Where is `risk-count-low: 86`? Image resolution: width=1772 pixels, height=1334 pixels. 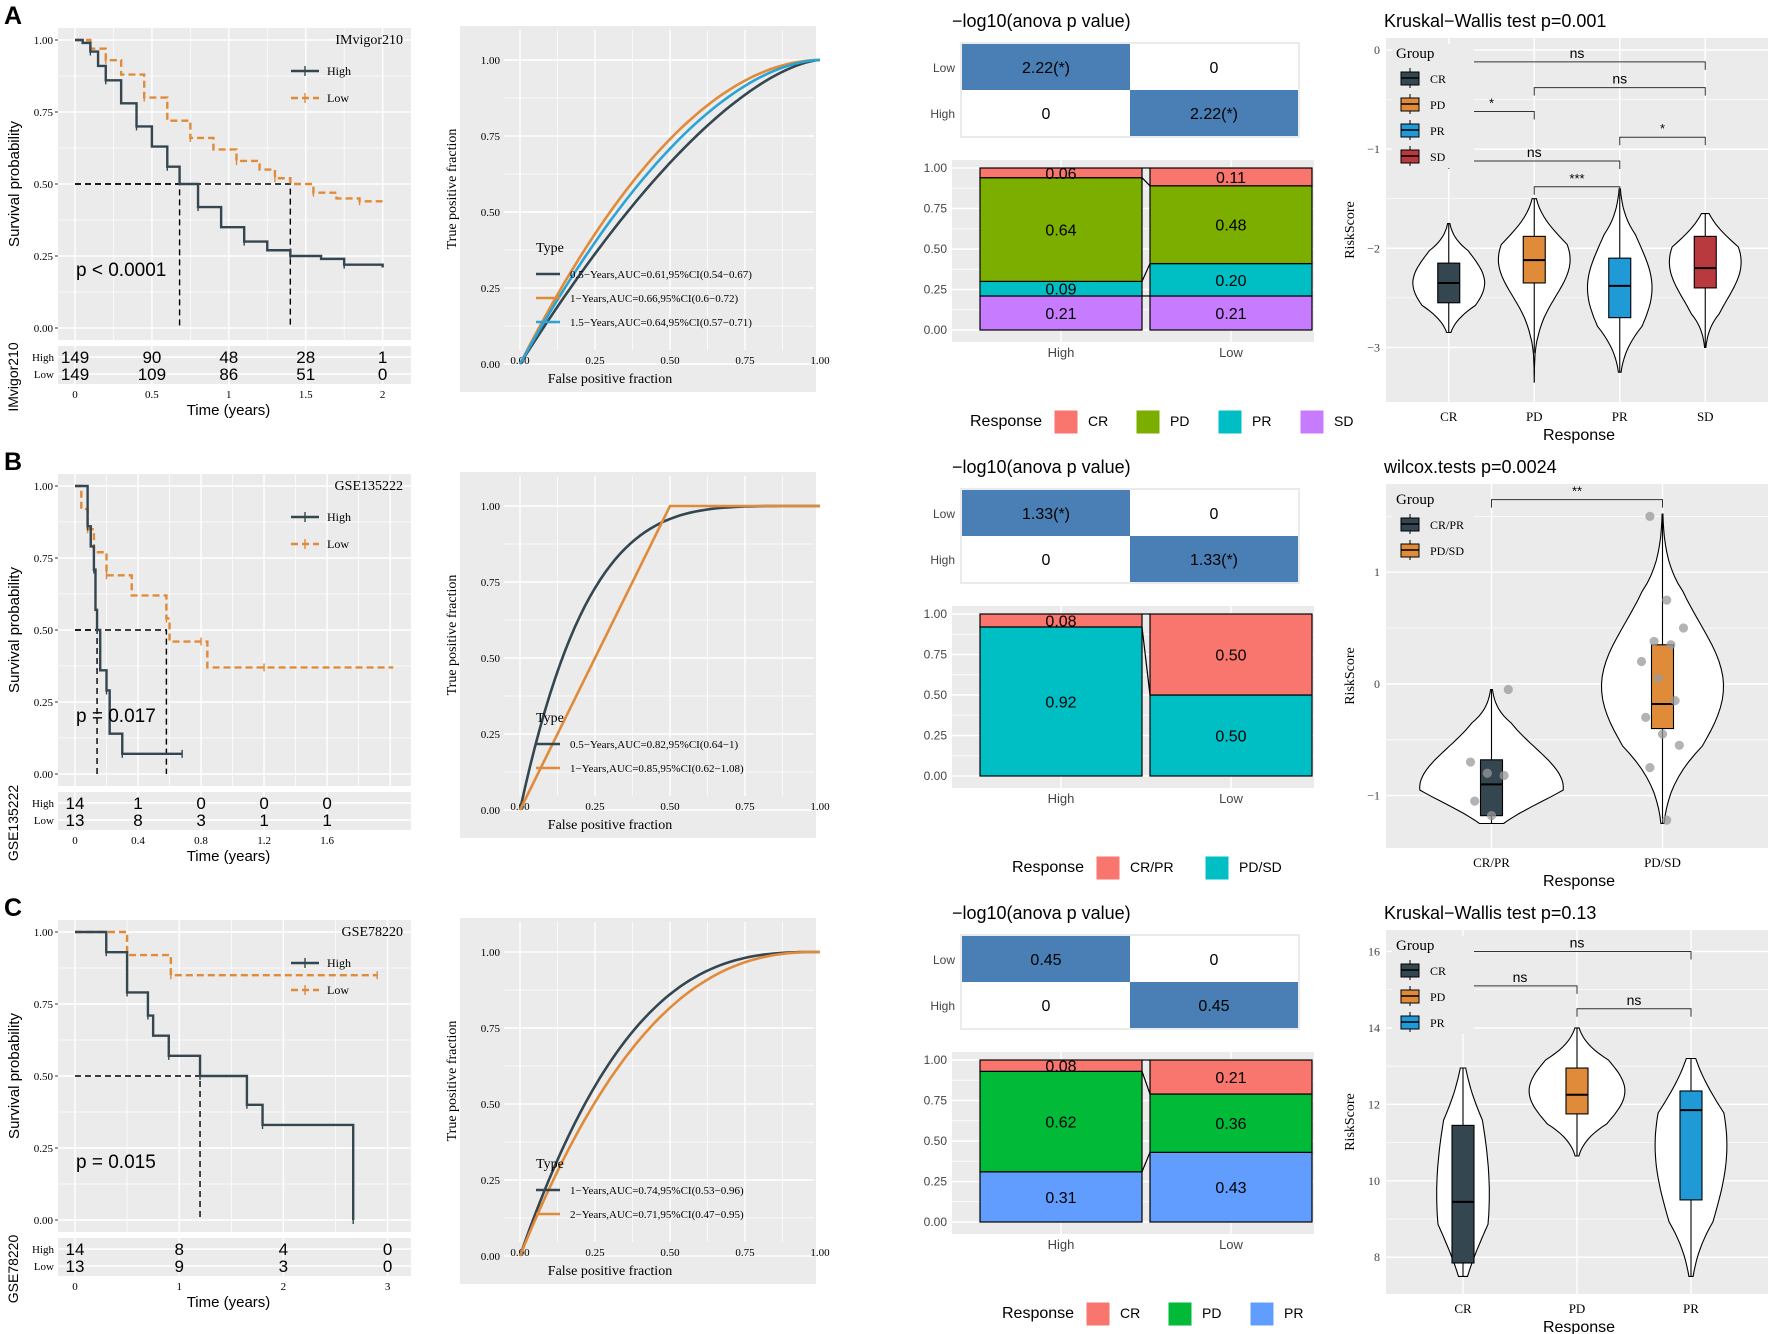
risk-count-low: 86 is located at coordinates (228, 374).